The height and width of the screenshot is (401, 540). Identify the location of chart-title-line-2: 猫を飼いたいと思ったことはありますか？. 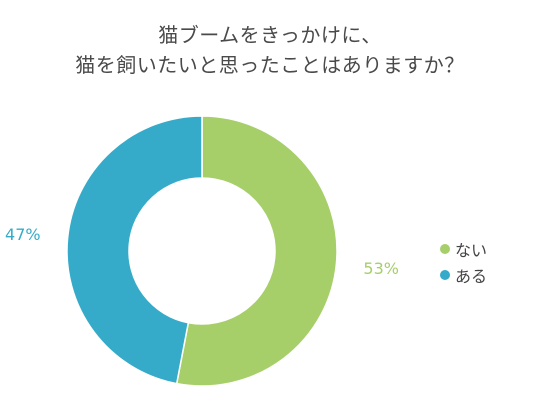
(270, 65).